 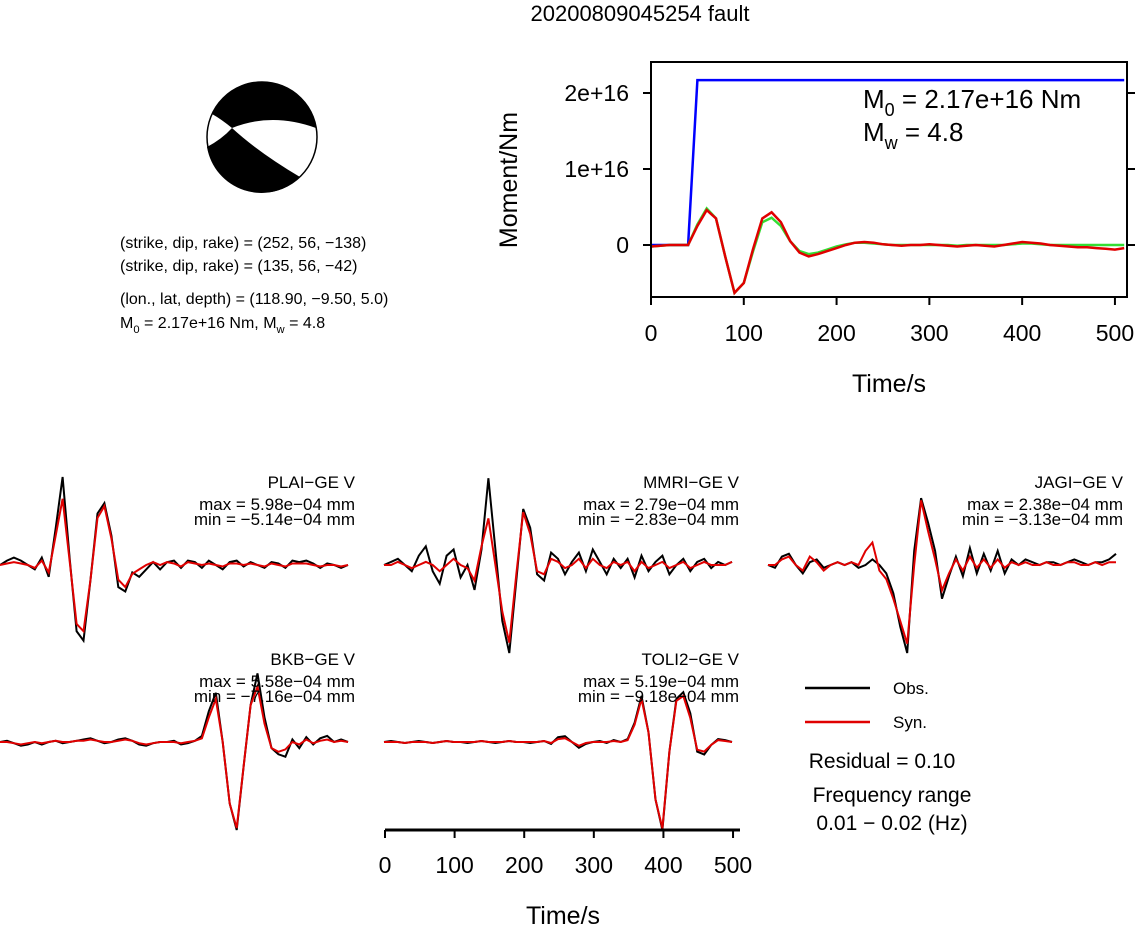 I want to click on annotation: M0 = 2.17e+16 Nm, so click(x=972, y=102).